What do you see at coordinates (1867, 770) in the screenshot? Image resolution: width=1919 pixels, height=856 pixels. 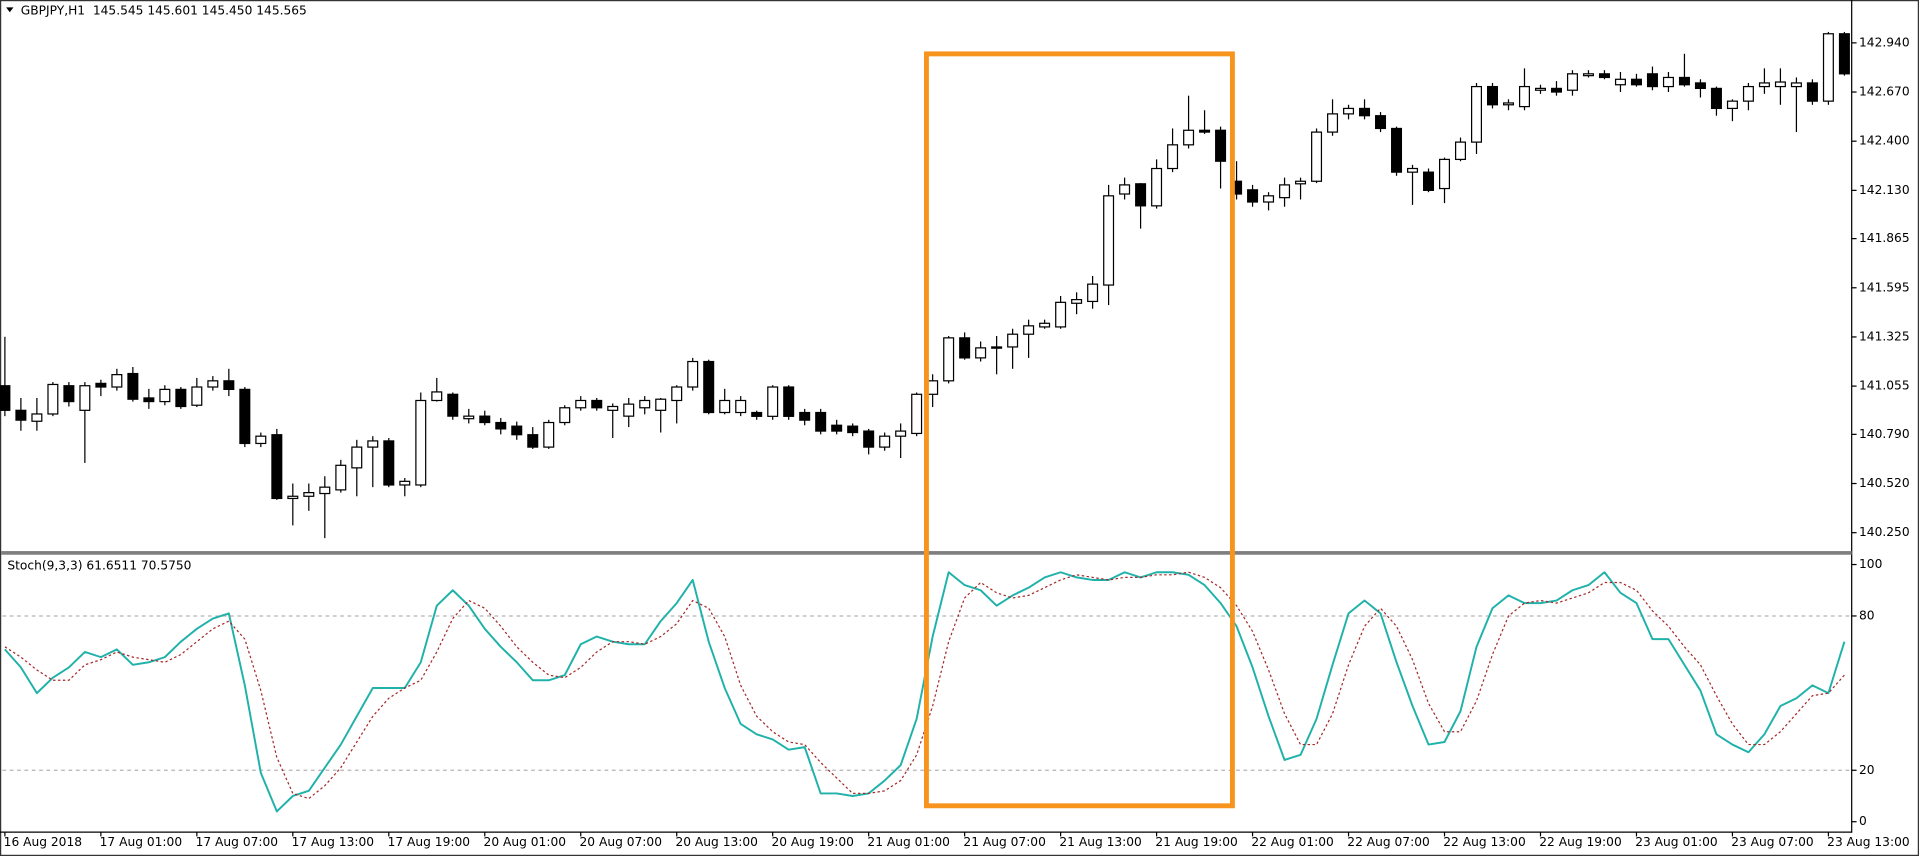 I see `y-tick-label: 20` at bounding box center [1867, 770].